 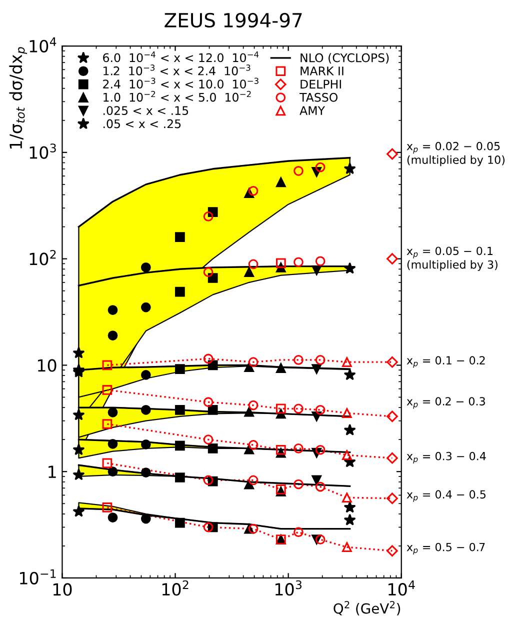 What do you see at coordinates (43, 44) in the screenshot?
I see `y-tick-label: 10$^{4}$` at bounding box center [43, 44].